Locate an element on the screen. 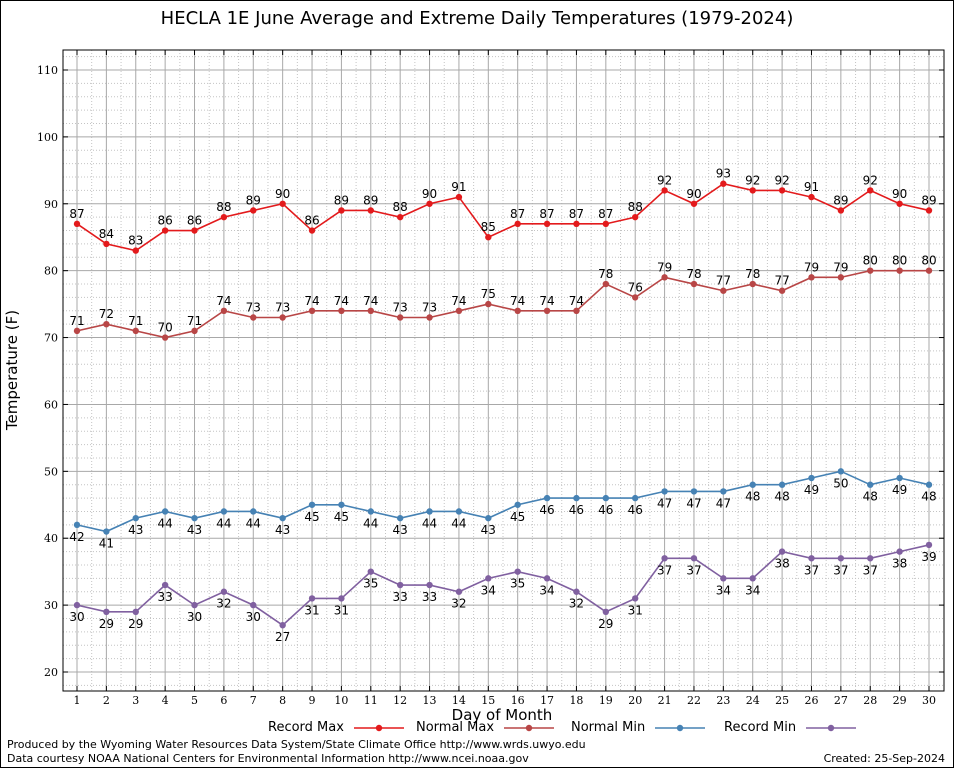  y-tick-label: 20 is located at coordinates (51, 672).